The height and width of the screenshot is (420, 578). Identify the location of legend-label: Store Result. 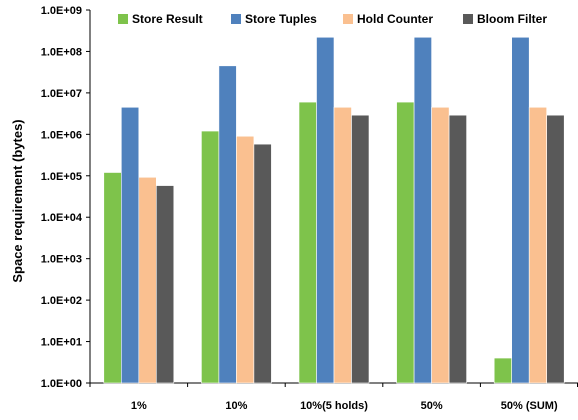
(167, 19).